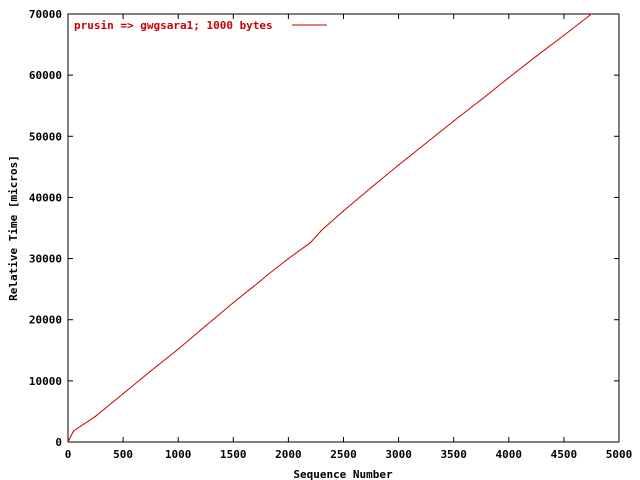  What do you see at coordinates (509, 454) in the screenshot?
I see `x-tick-label: 4000` at bounding box center [509, 454].